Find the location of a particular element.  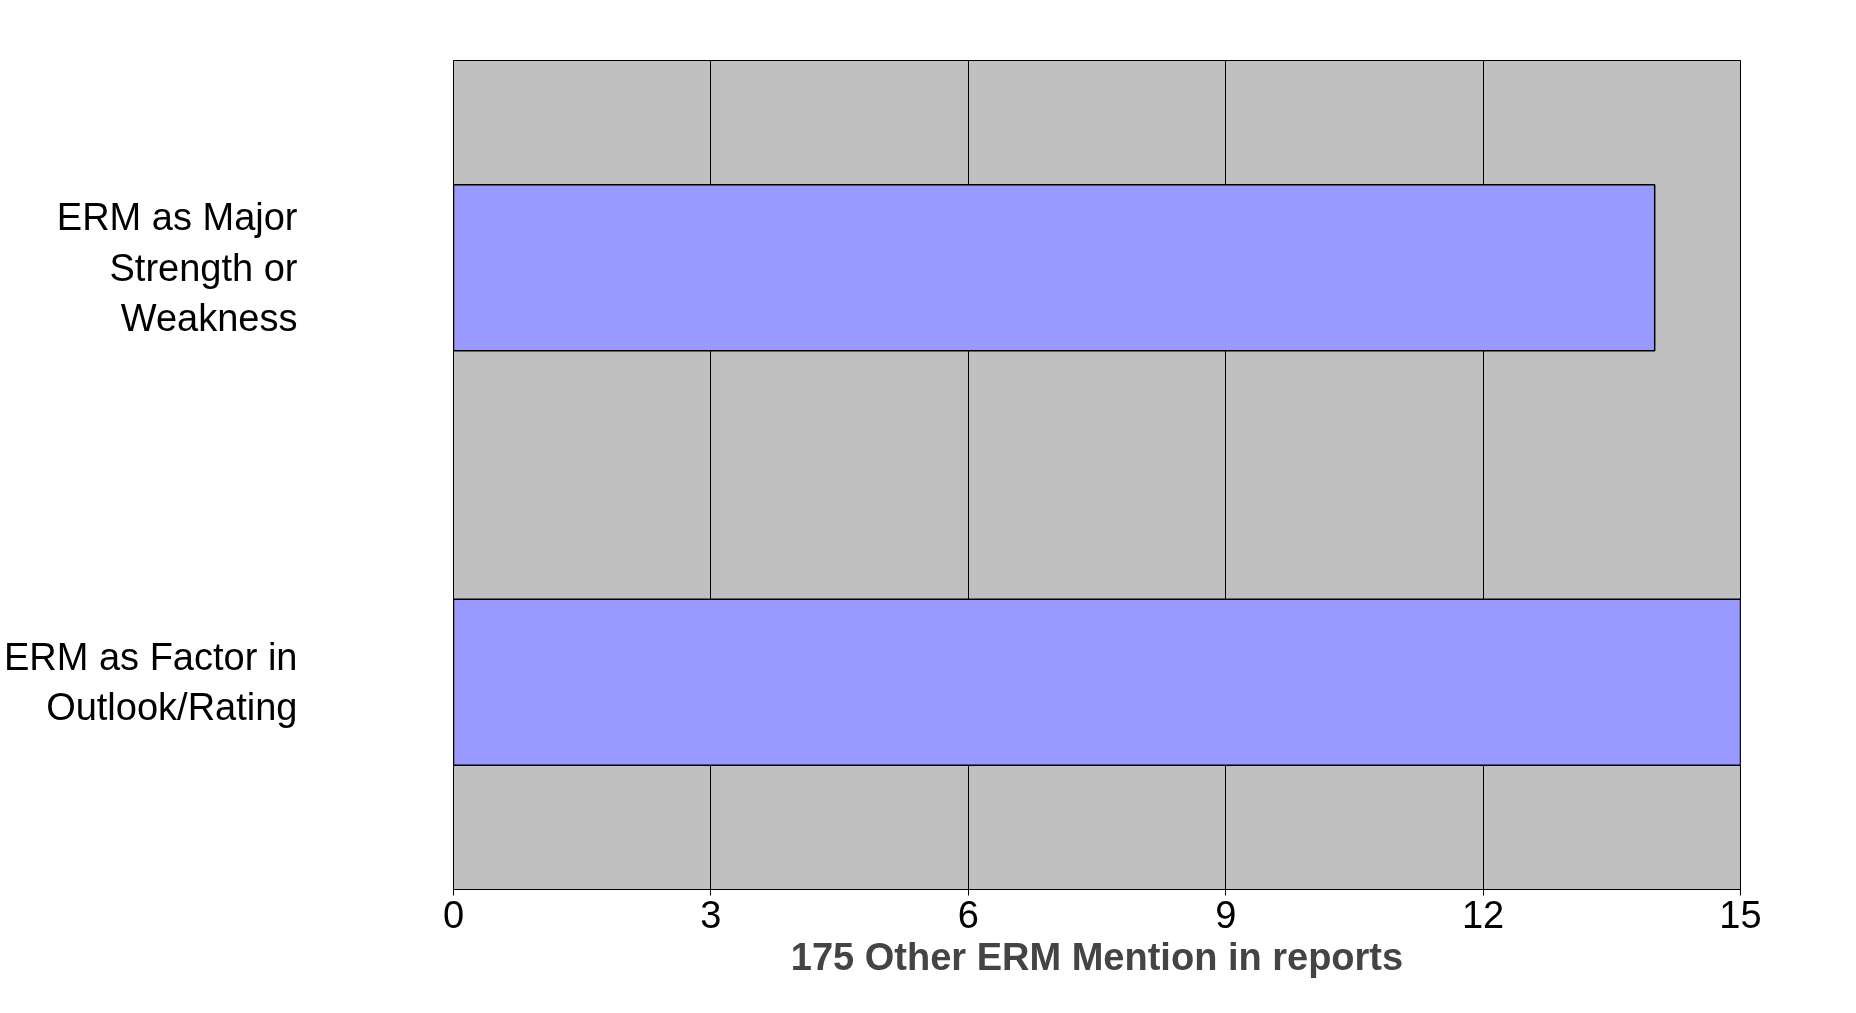

x-tick-label: 15 is located at coordinates (1740, 914).